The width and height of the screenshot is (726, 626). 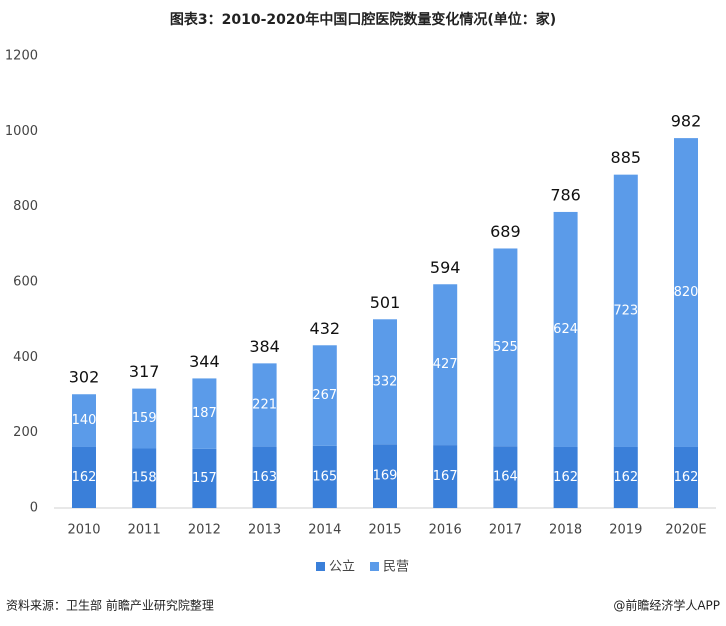 I want to click on y-tick-label: 400, so click(x=25, y=357).